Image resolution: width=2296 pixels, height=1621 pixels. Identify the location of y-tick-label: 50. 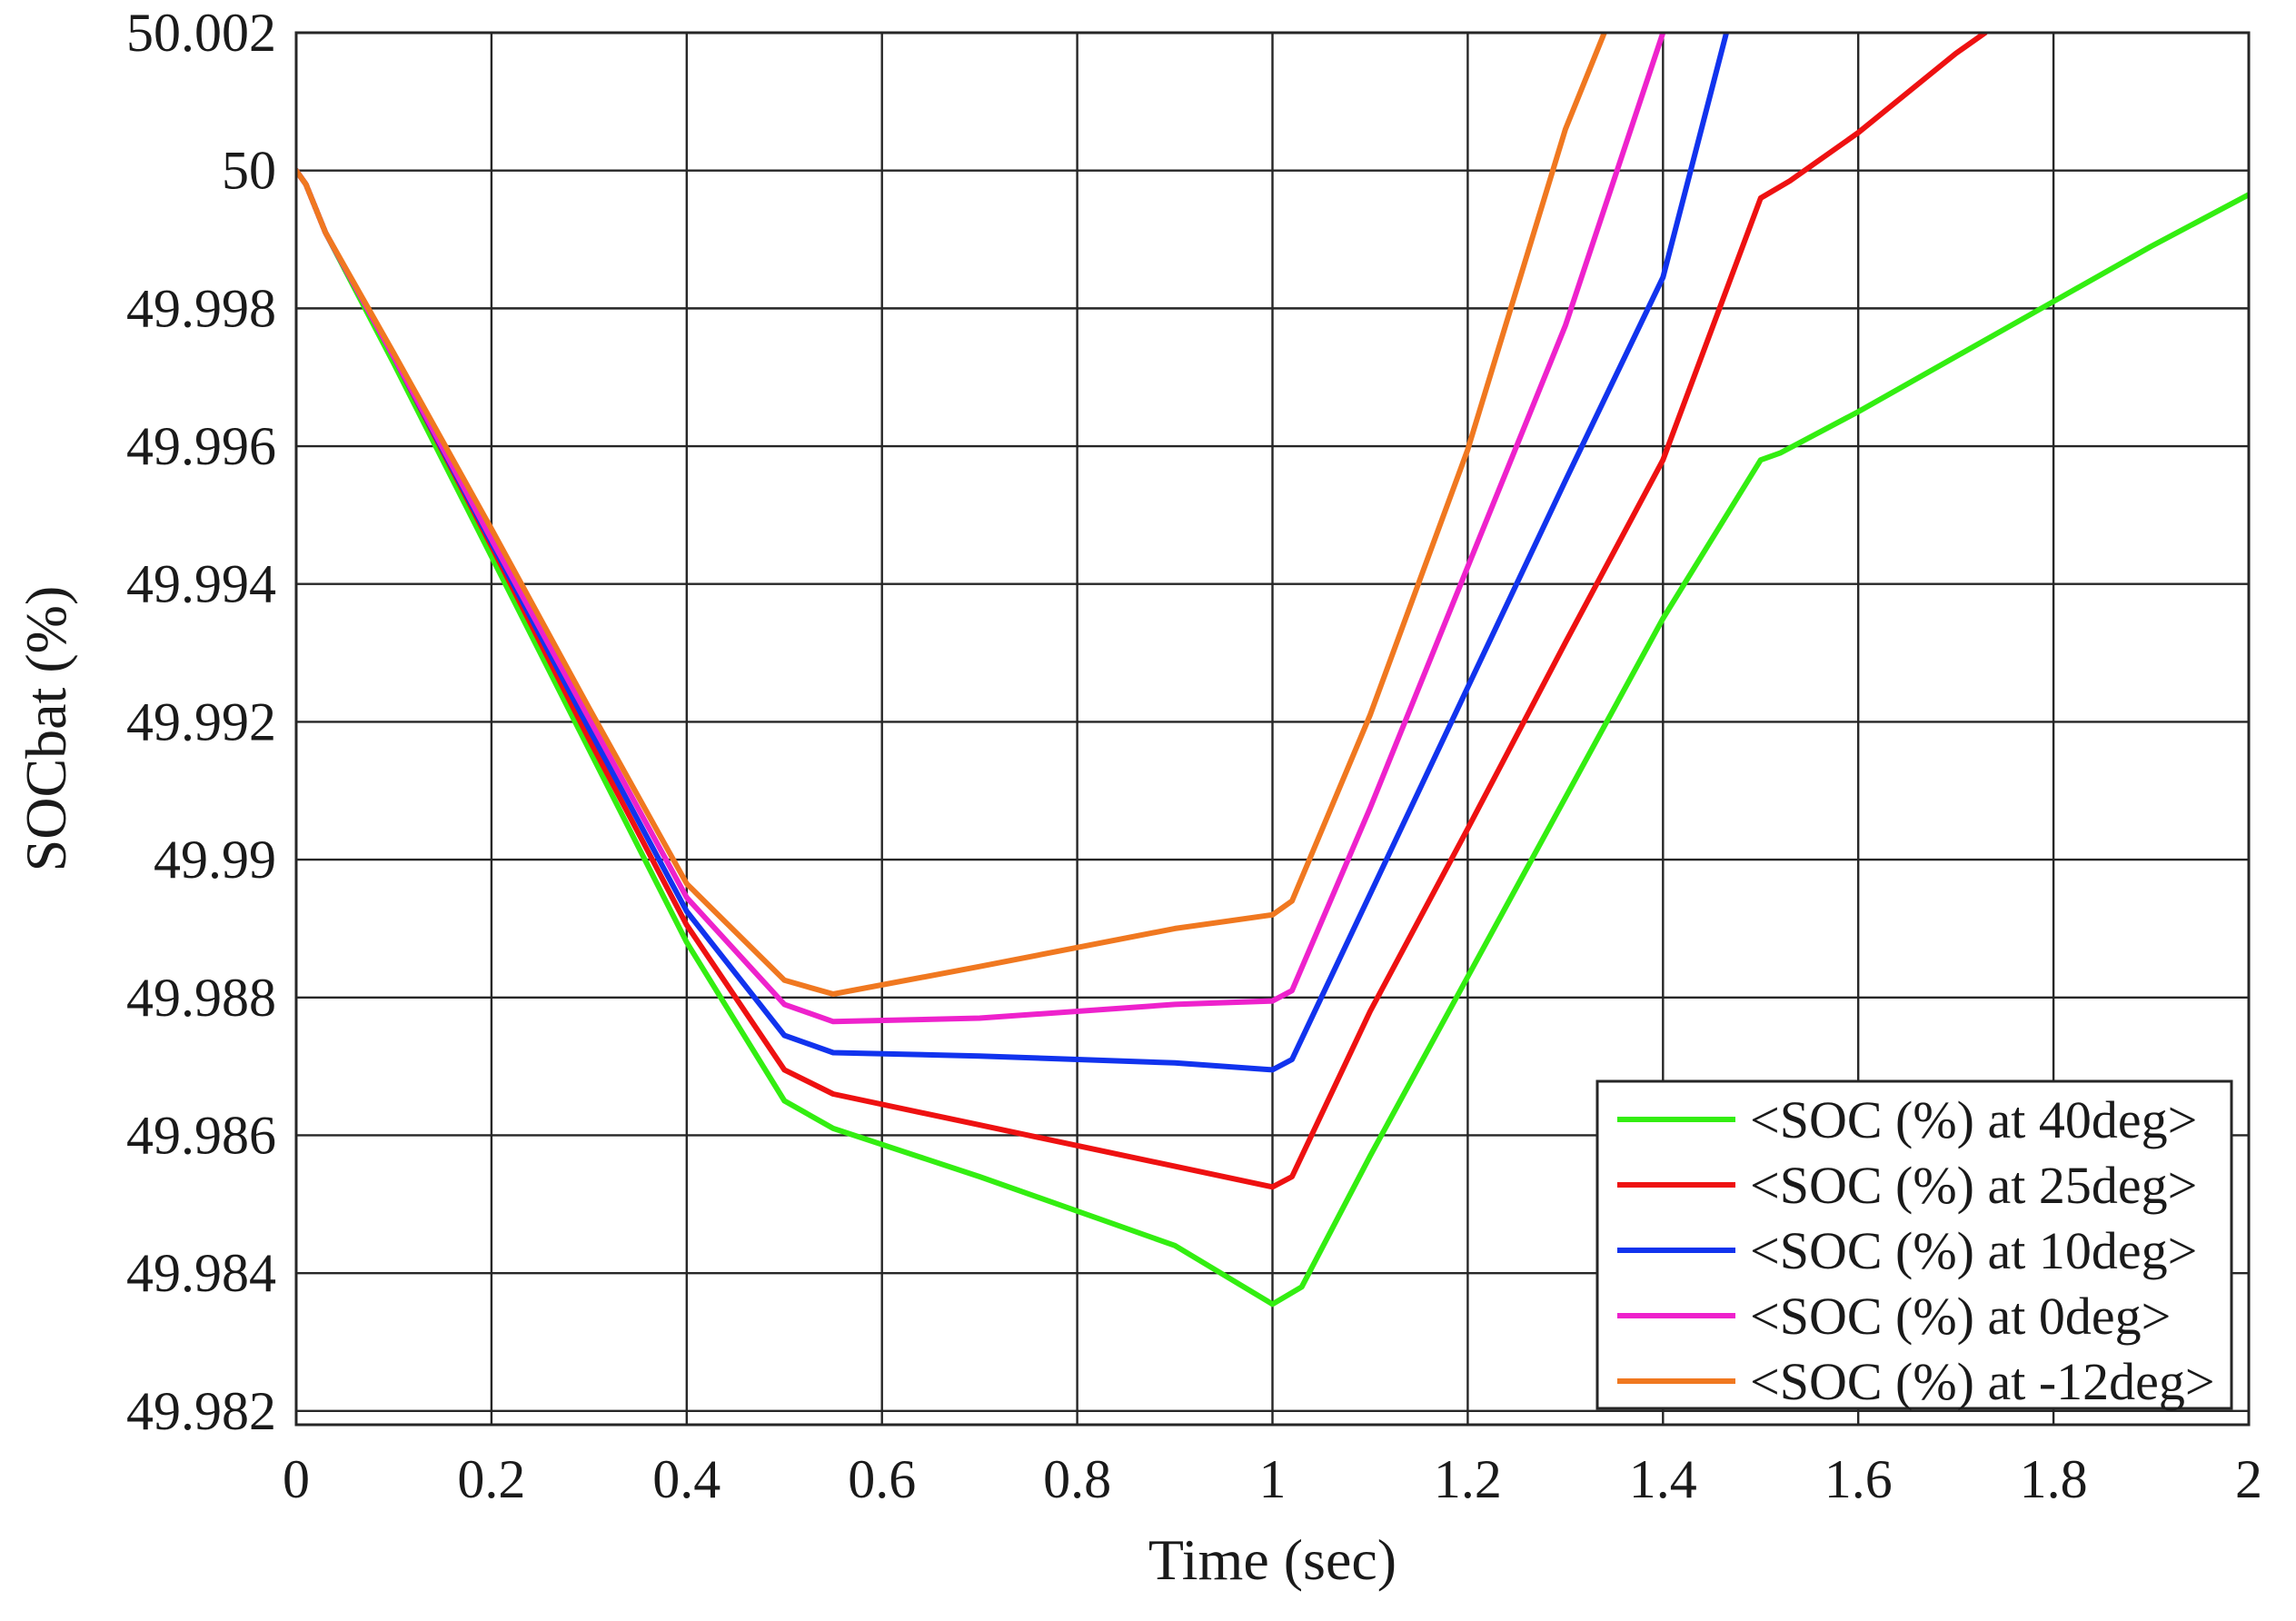
(249, 171).